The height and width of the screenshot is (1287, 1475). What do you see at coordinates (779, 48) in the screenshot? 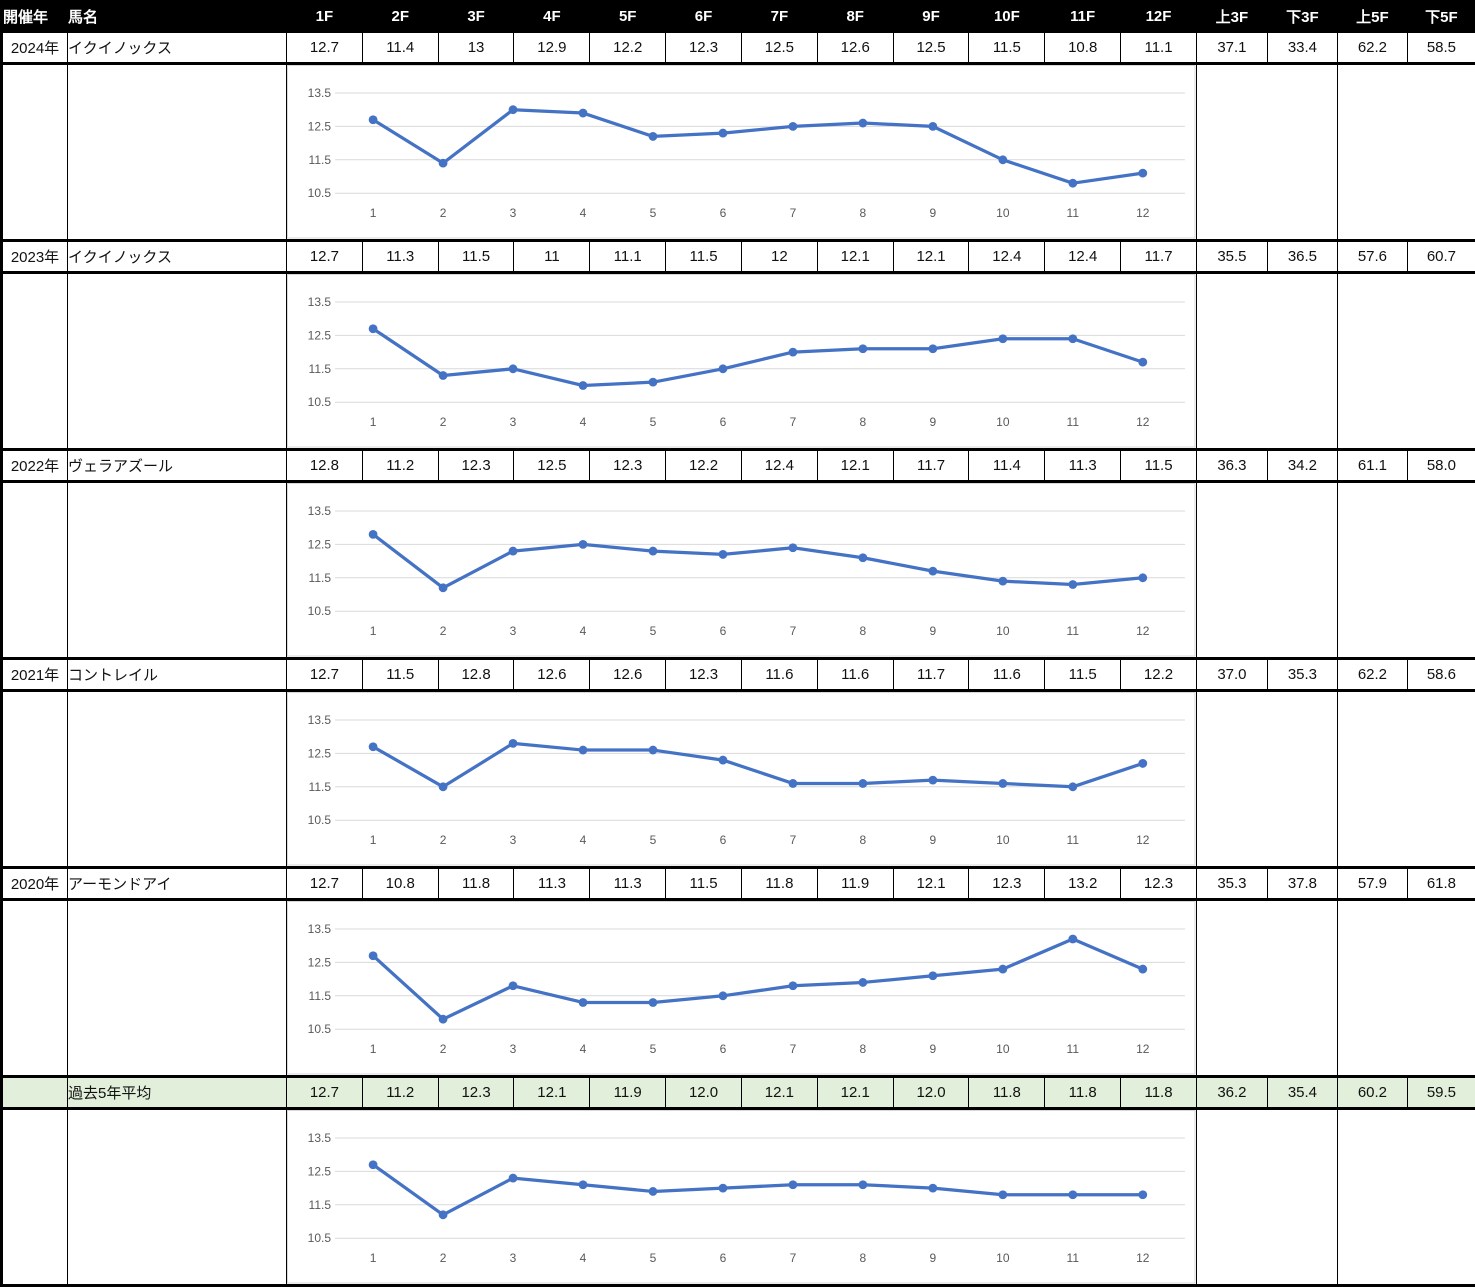
I see `lap-cell-f7: 12.5` at bounding box center [779, 48].